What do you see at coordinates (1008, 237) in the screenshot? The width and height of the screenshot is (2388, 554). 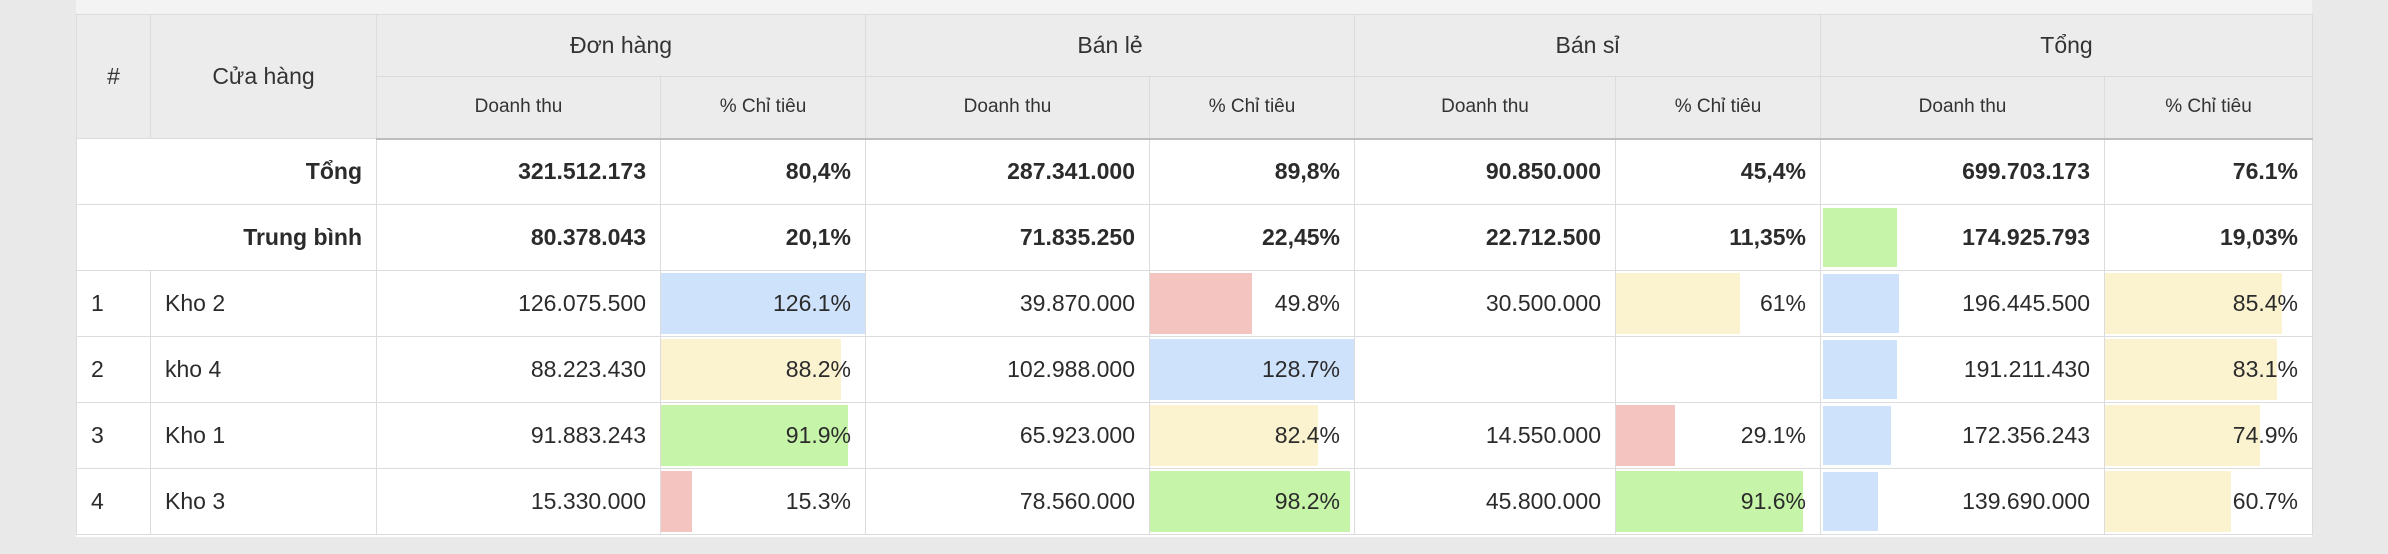 I see `revenue-cell: 71.835.250` at bounding box center [1008, 237].